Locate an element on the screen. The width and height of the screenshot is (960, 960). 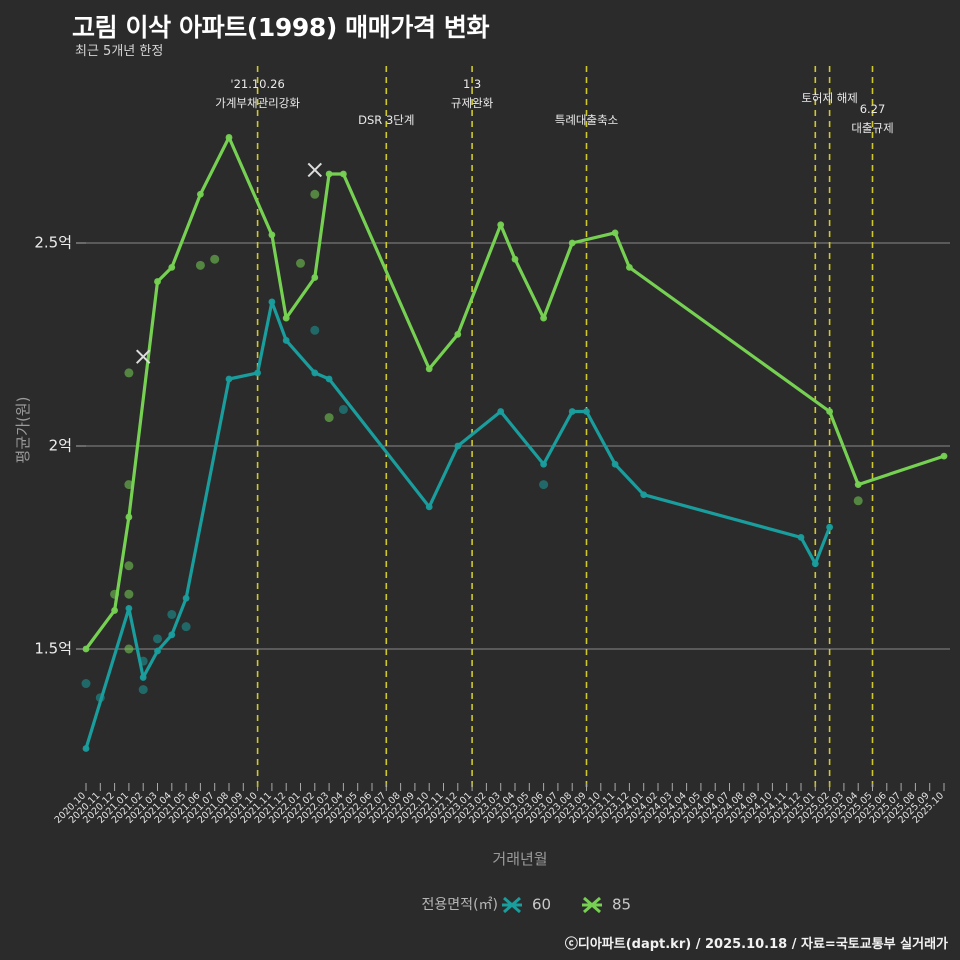
anno-deregulation-line: 1.3 is located at coordinates (472, 84).